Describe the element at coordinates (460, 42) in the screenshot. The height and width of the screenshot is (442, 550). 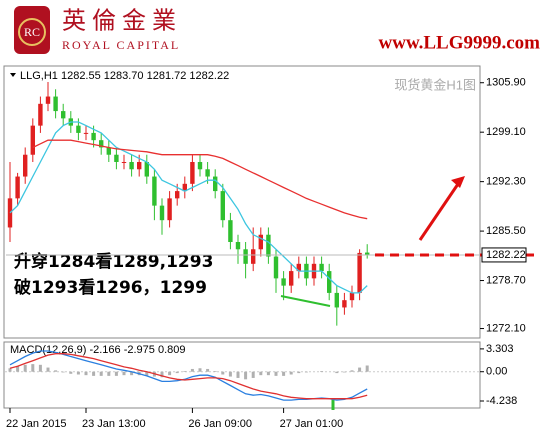
I see `website: www.LLG9999.com` at that location.